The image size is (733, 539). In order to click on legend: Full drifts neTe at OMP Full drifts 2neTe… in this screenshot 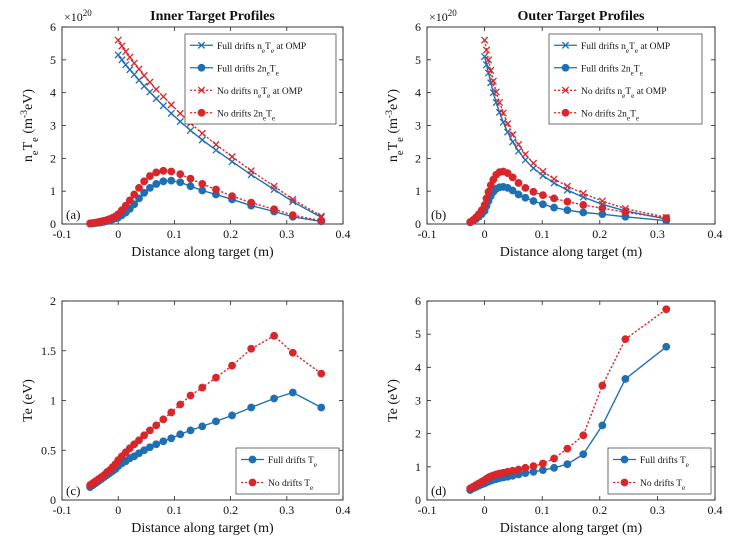, I will do `click(625, 79)`.